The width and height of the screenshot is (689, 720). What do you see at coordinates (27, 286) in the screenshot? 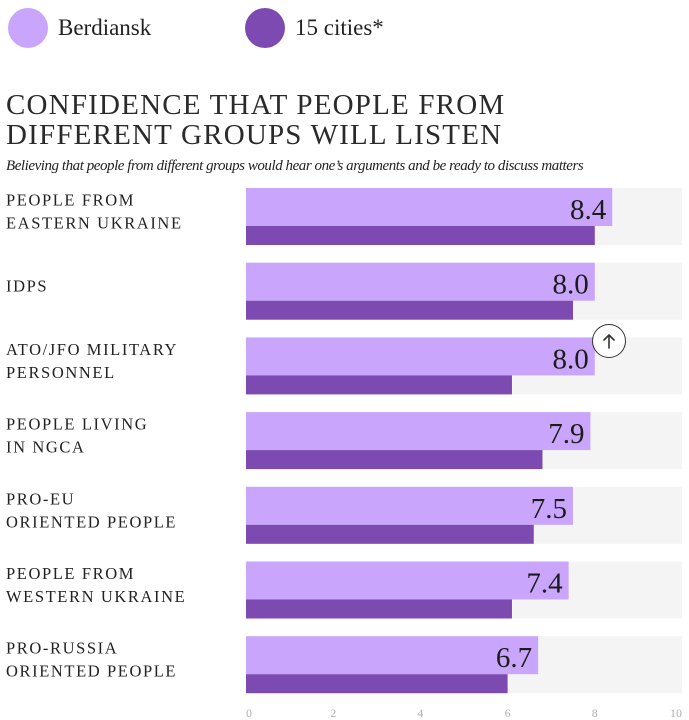
I see `category-label: IDPS` at bounding box center [27, 286].